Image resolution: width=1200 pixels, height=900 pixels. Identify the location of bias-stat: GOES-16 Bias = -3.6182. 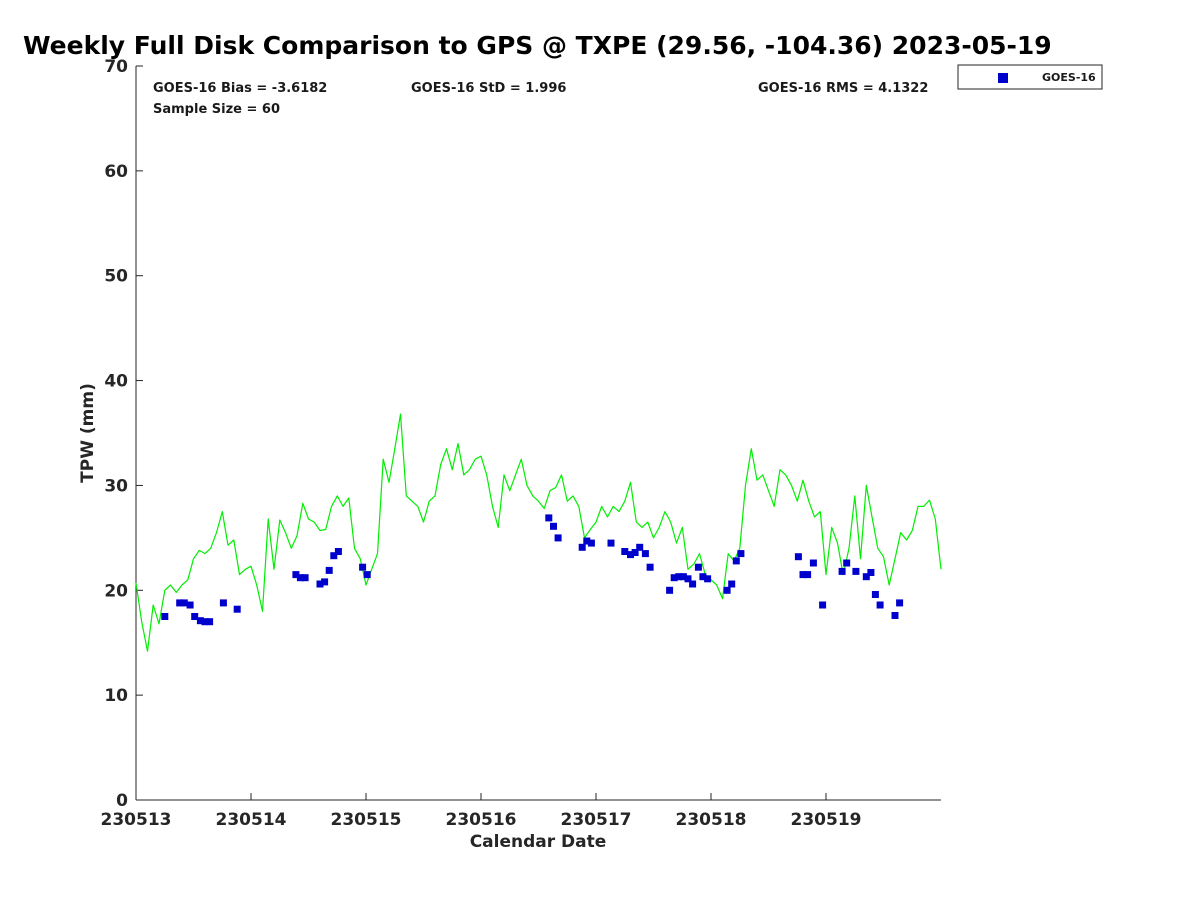
(240, 88).